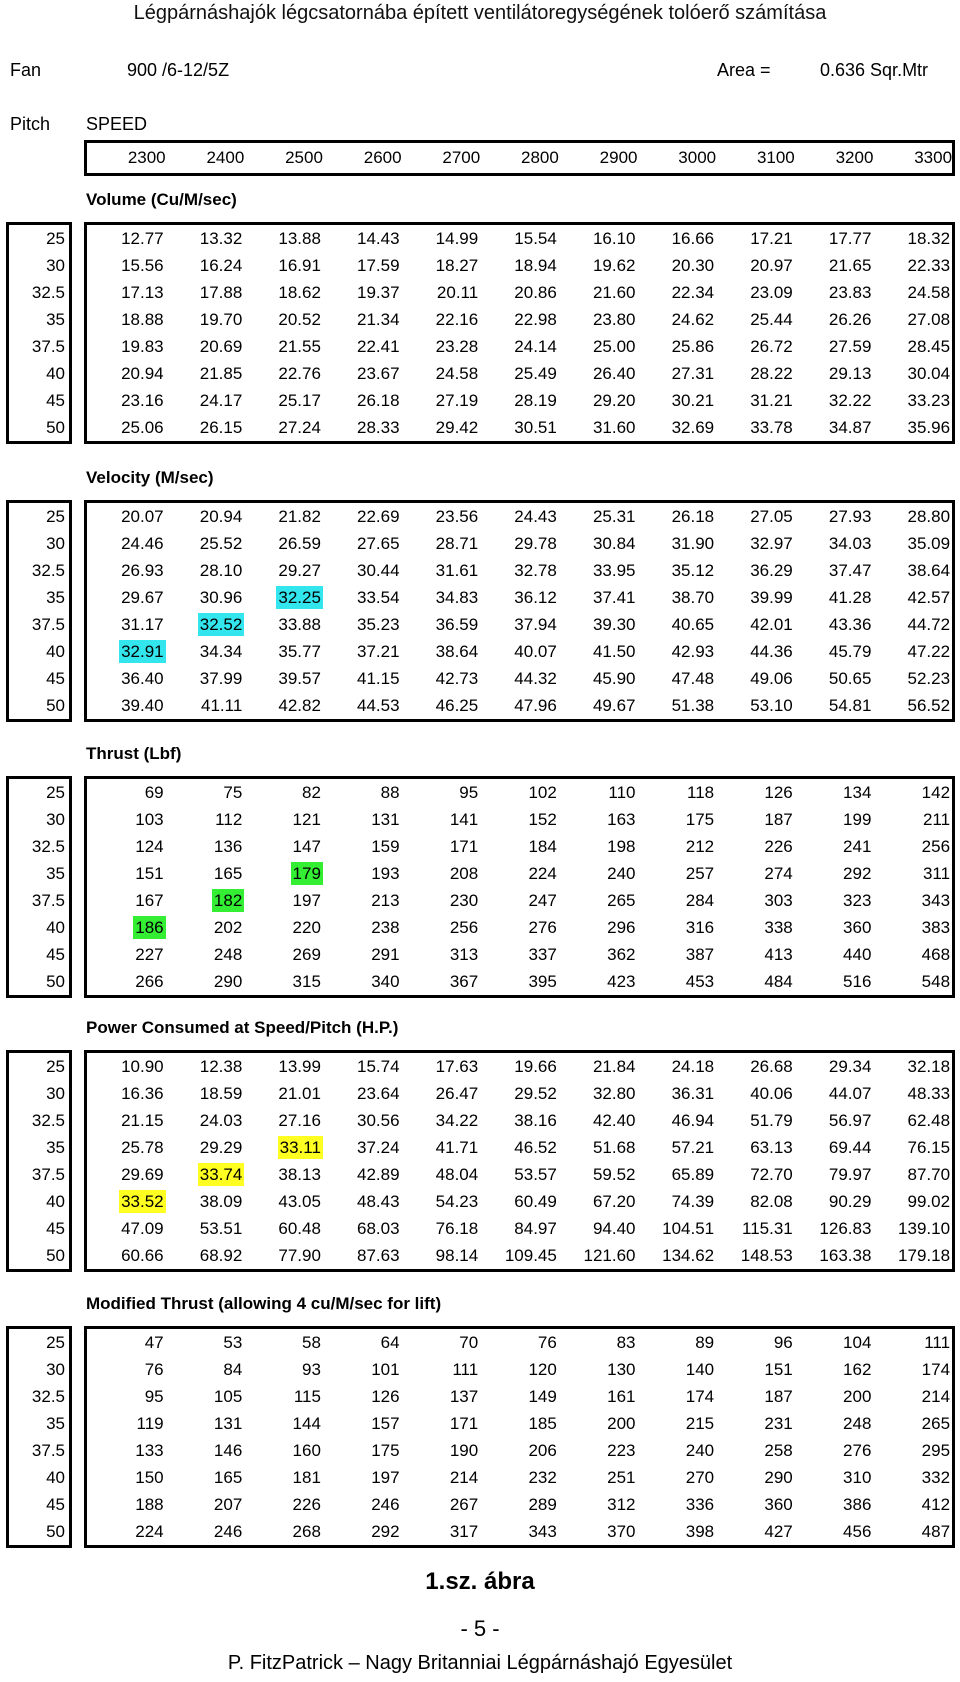  Describe the element at coordinates (362, 1531) in the screenshot. I see `table-cell: 292` at that location.